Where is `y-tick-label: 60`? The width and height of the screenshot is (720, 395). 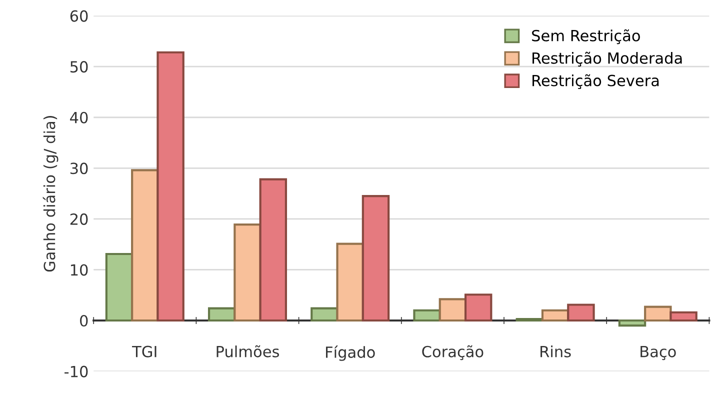
y-tick-label: 60 is located at coordinates (79, 16).